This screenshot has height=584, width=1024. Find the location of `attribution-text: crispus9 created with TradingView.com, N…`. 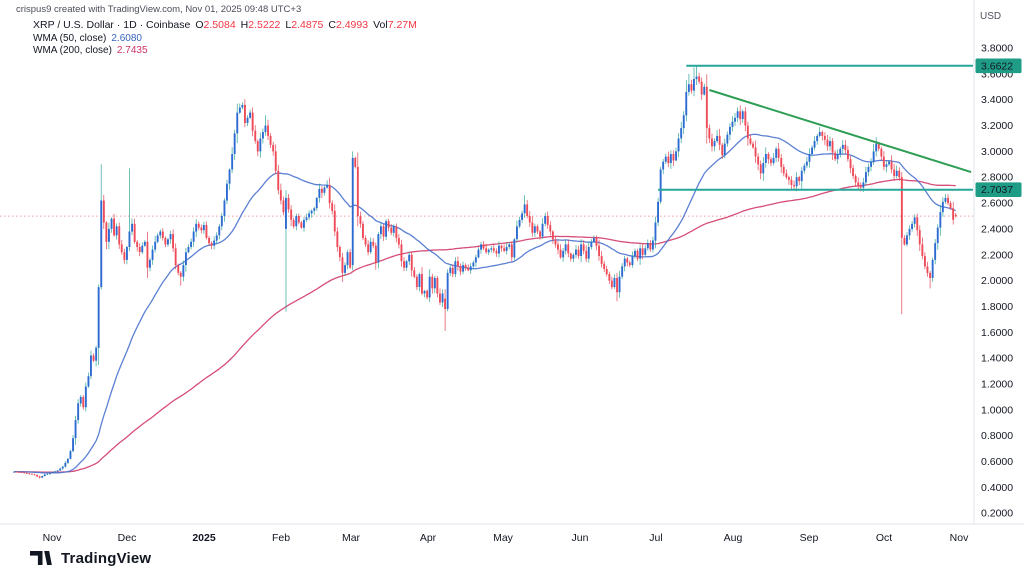

attribution-text: crispus9 created with TradingView.com, N… is located at coordinates (159, 9).